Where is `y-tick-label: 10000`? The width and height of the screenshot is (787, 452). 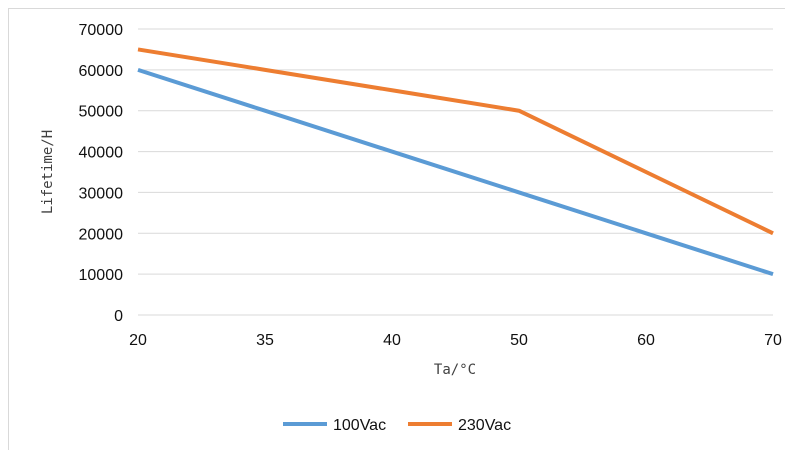
y-tick-label: 10000 is located at coordinates (101, 275).